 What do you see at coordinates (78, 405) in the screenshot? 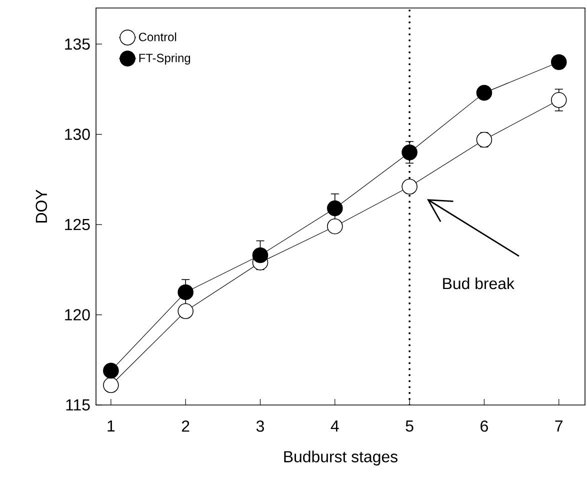
I see `y-tick-label: 115` at bounding box center [78, 405].